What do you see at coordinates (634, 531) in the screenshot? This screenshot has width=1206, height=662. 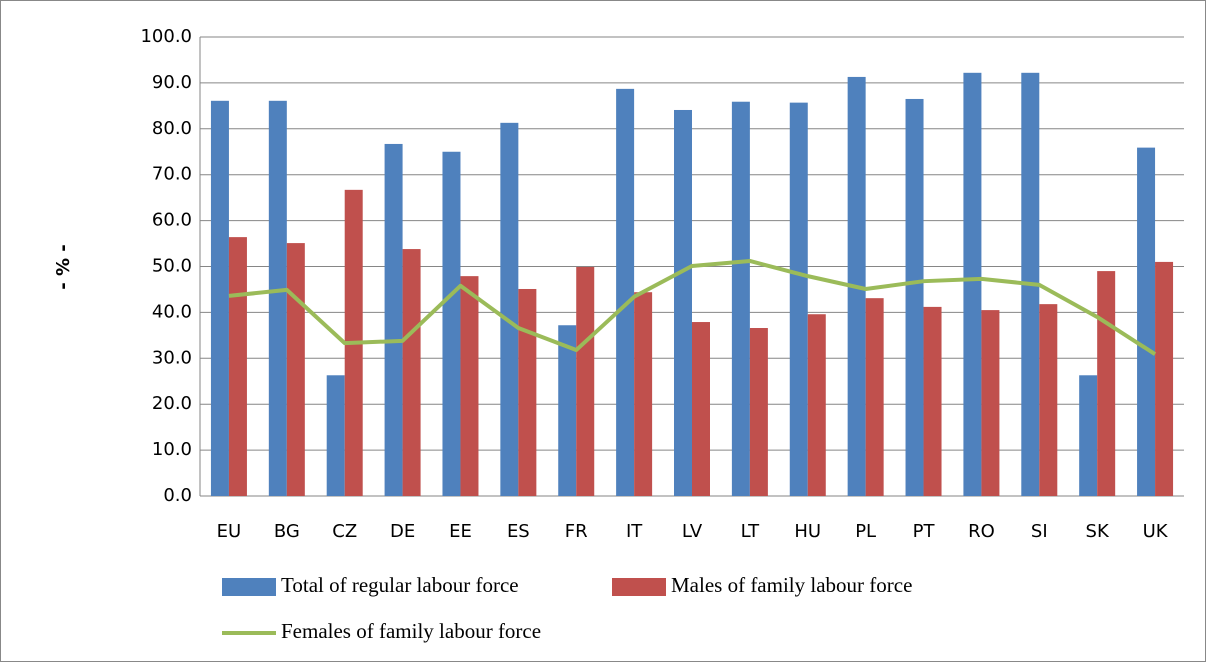 I see `x-tick-label: IT` at bounding box center [634, 531].